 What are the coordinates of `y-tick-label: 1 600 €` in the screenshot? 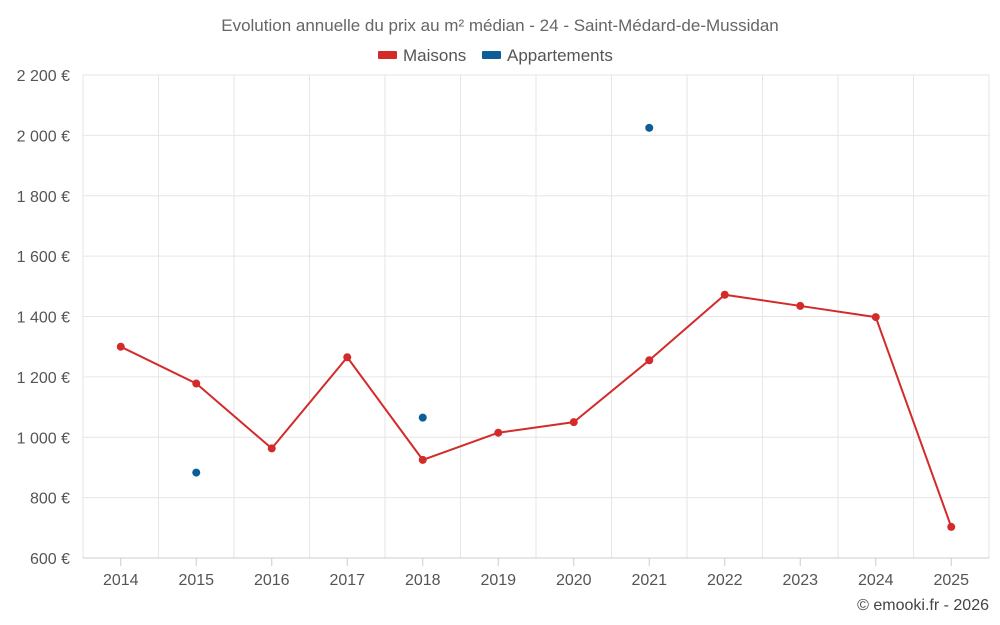 It's located at (43, 257).